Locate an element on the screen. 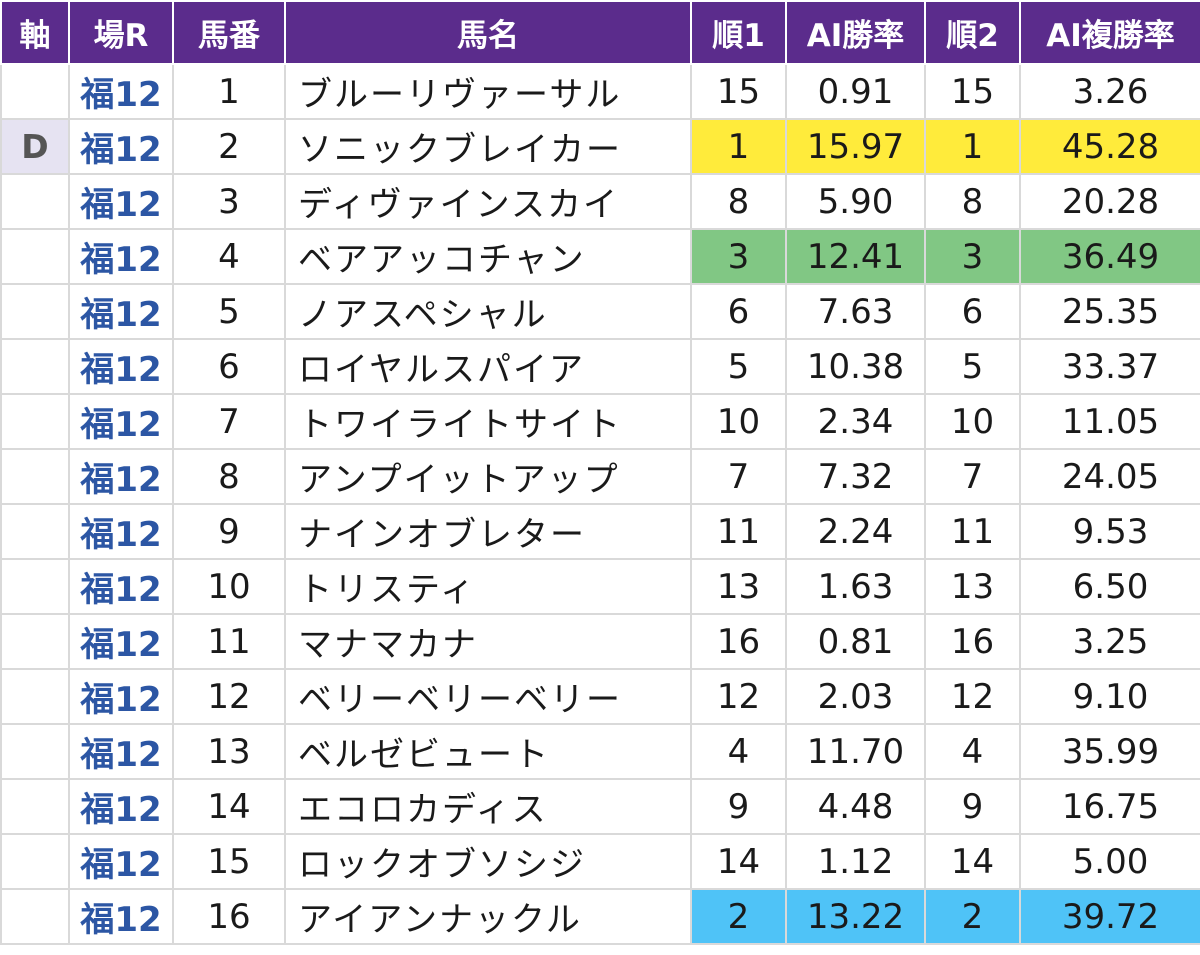 The width and height of the screenshot is (1200, 955). horse-number-cell: 15 is located at coordinates (229, 861).